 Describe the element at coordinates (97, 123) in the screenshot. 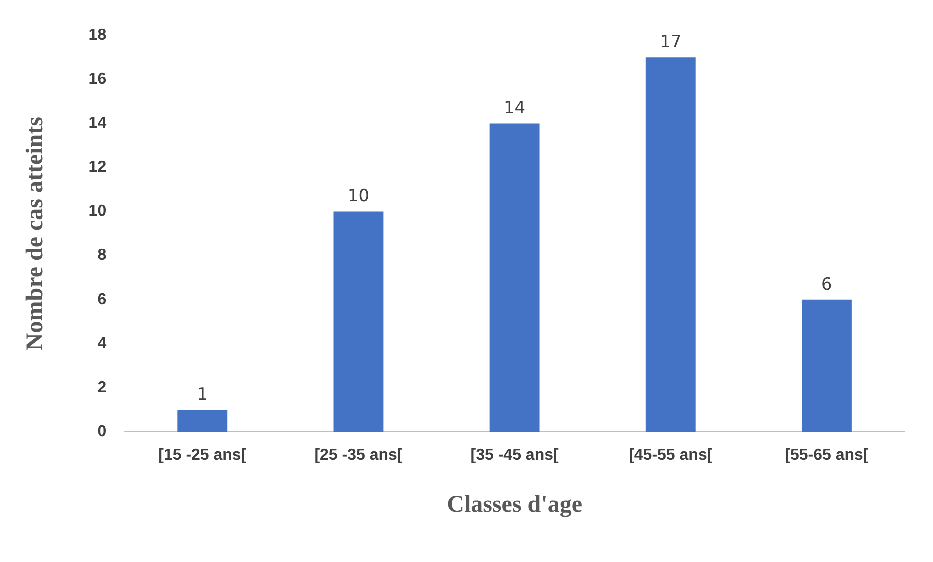

I see `y-tick-label: 14` at that location.